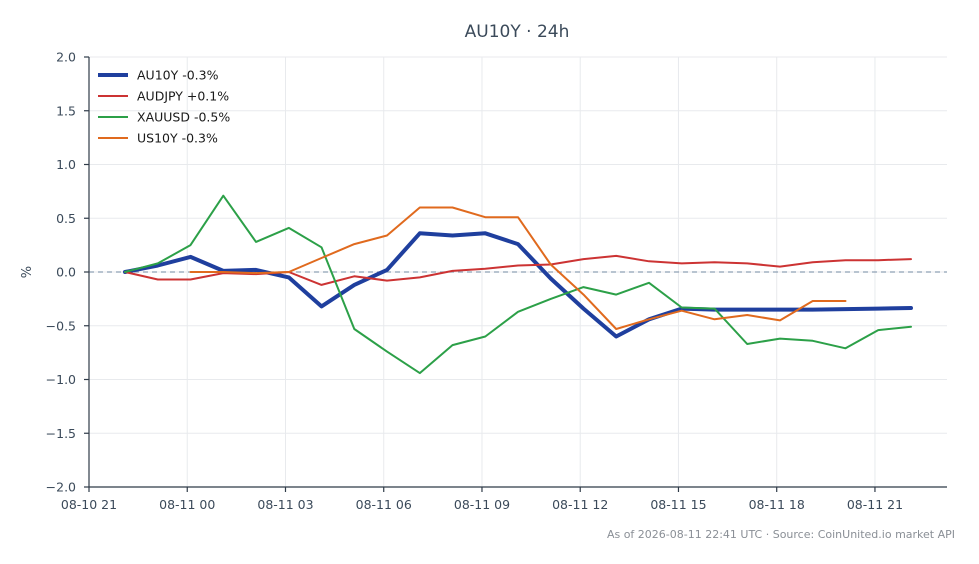 The image size is (979, 564). What do you see at coordinates (183, 117) in the screenshot?
I see `legend-label-2: XAUUSD -0.5%` at bounding box center [183, 117].